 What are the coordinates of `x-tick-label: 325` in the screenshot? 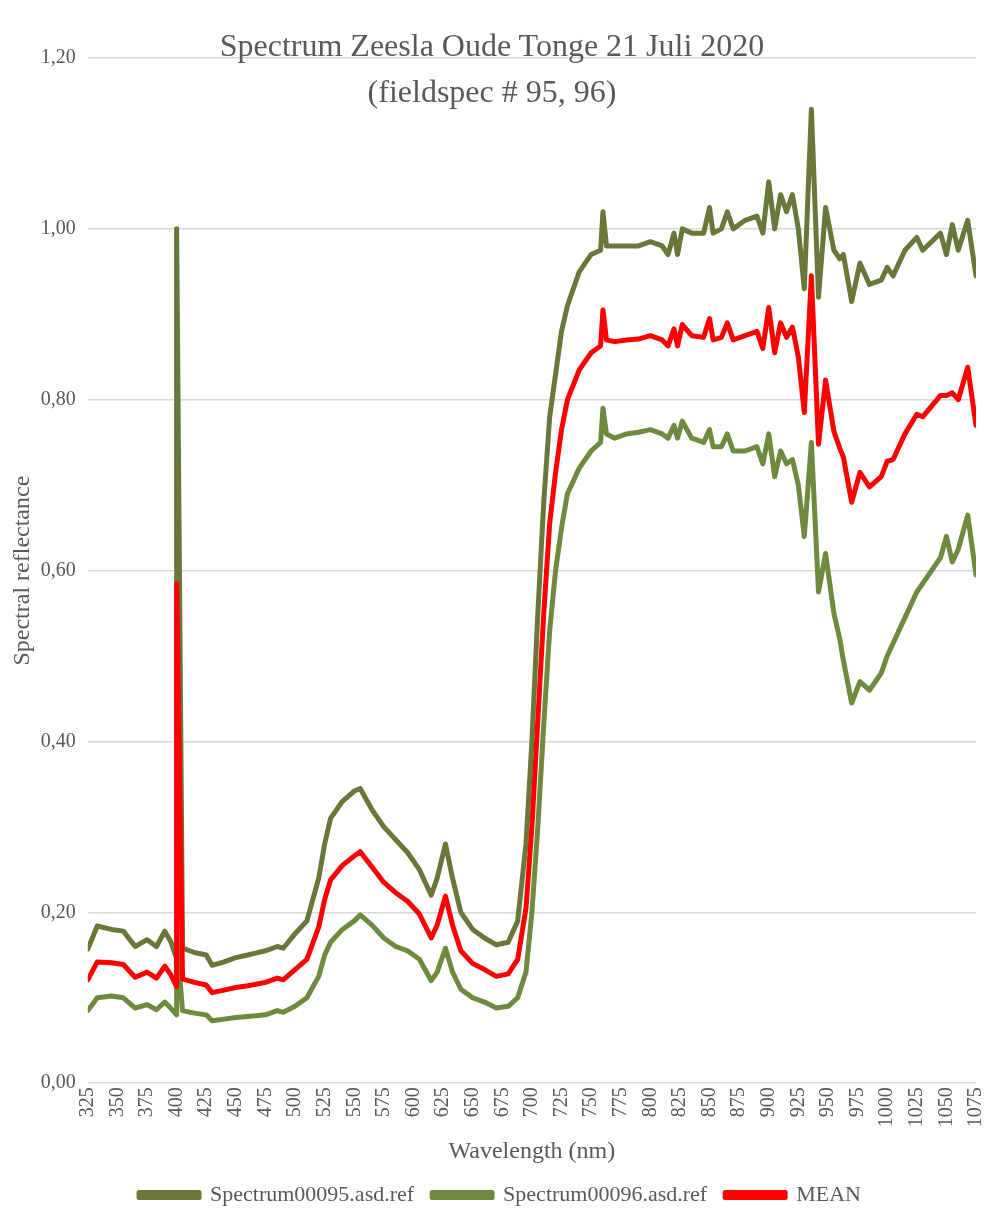 It's located at (86, 1102).